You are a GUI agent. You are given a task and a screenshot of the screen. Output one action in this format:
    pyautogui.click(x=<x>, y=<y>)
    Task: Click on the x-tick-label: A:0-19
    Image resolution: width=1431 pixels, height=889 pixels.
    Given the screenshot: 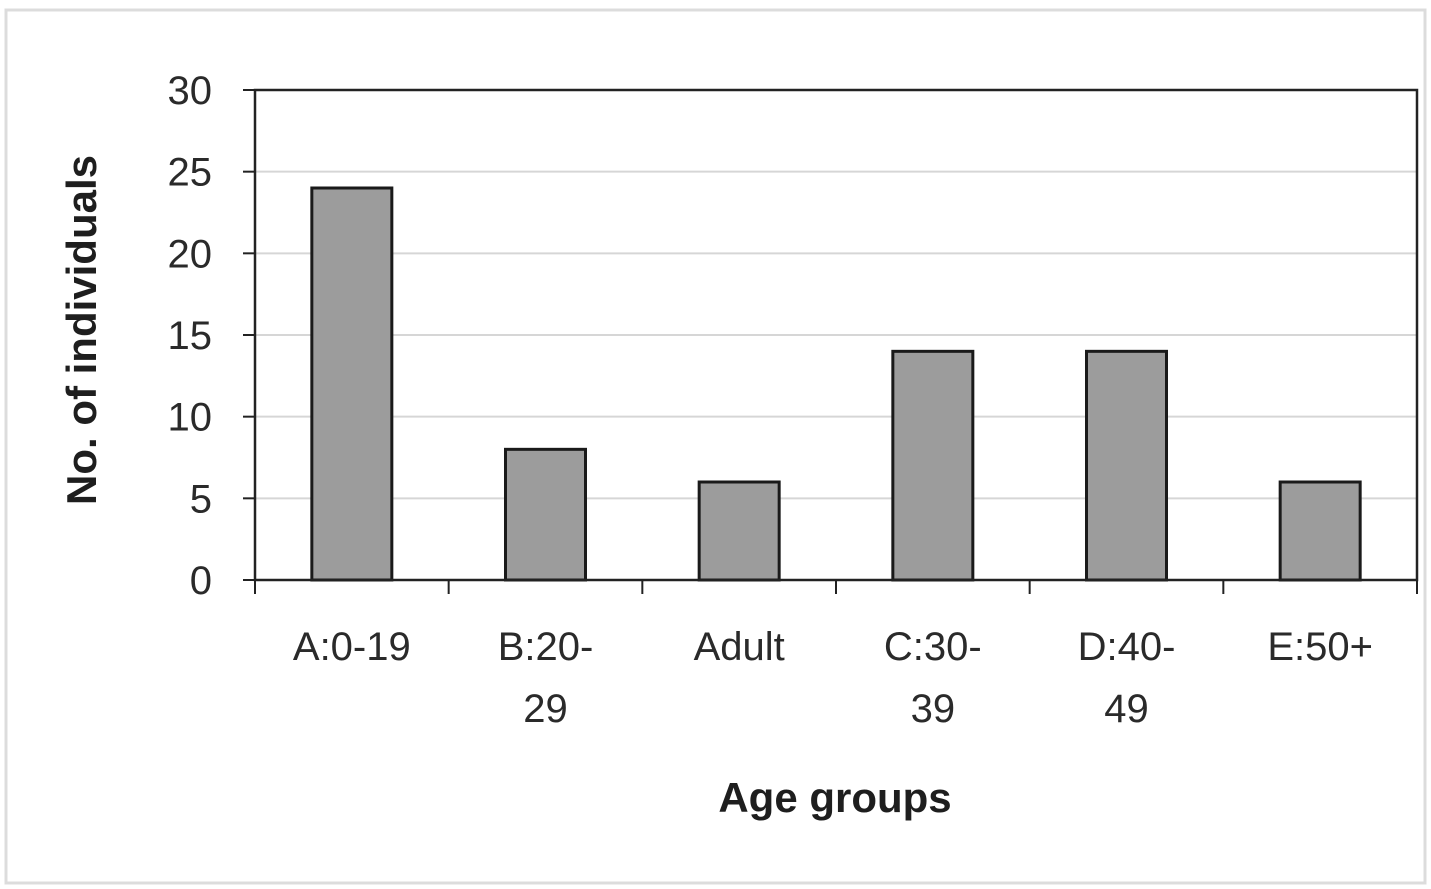 What is the action you would take?
    pyautogui.click(x=352, y=647)
    